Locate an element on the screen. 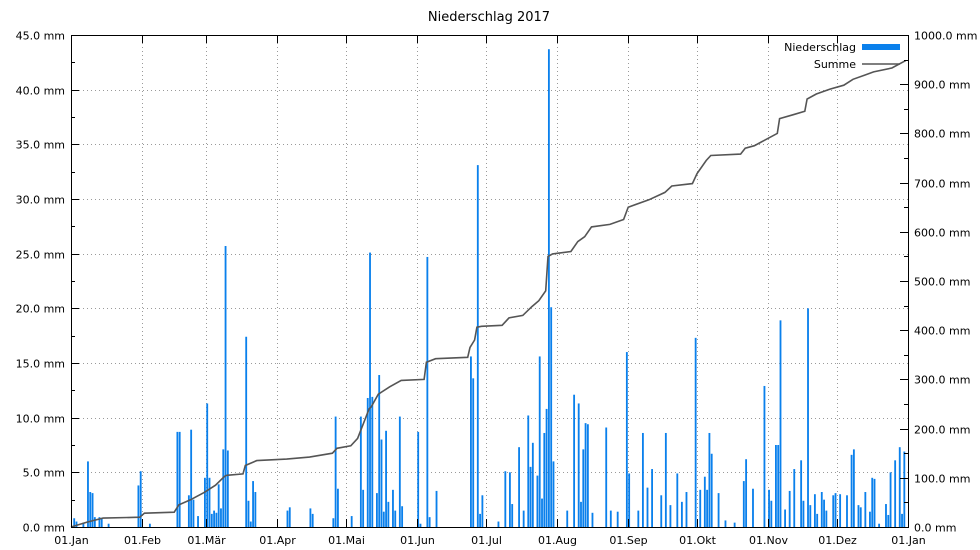  y-left-tick-label: 0.0 mm is located at coordinates (44, 528).